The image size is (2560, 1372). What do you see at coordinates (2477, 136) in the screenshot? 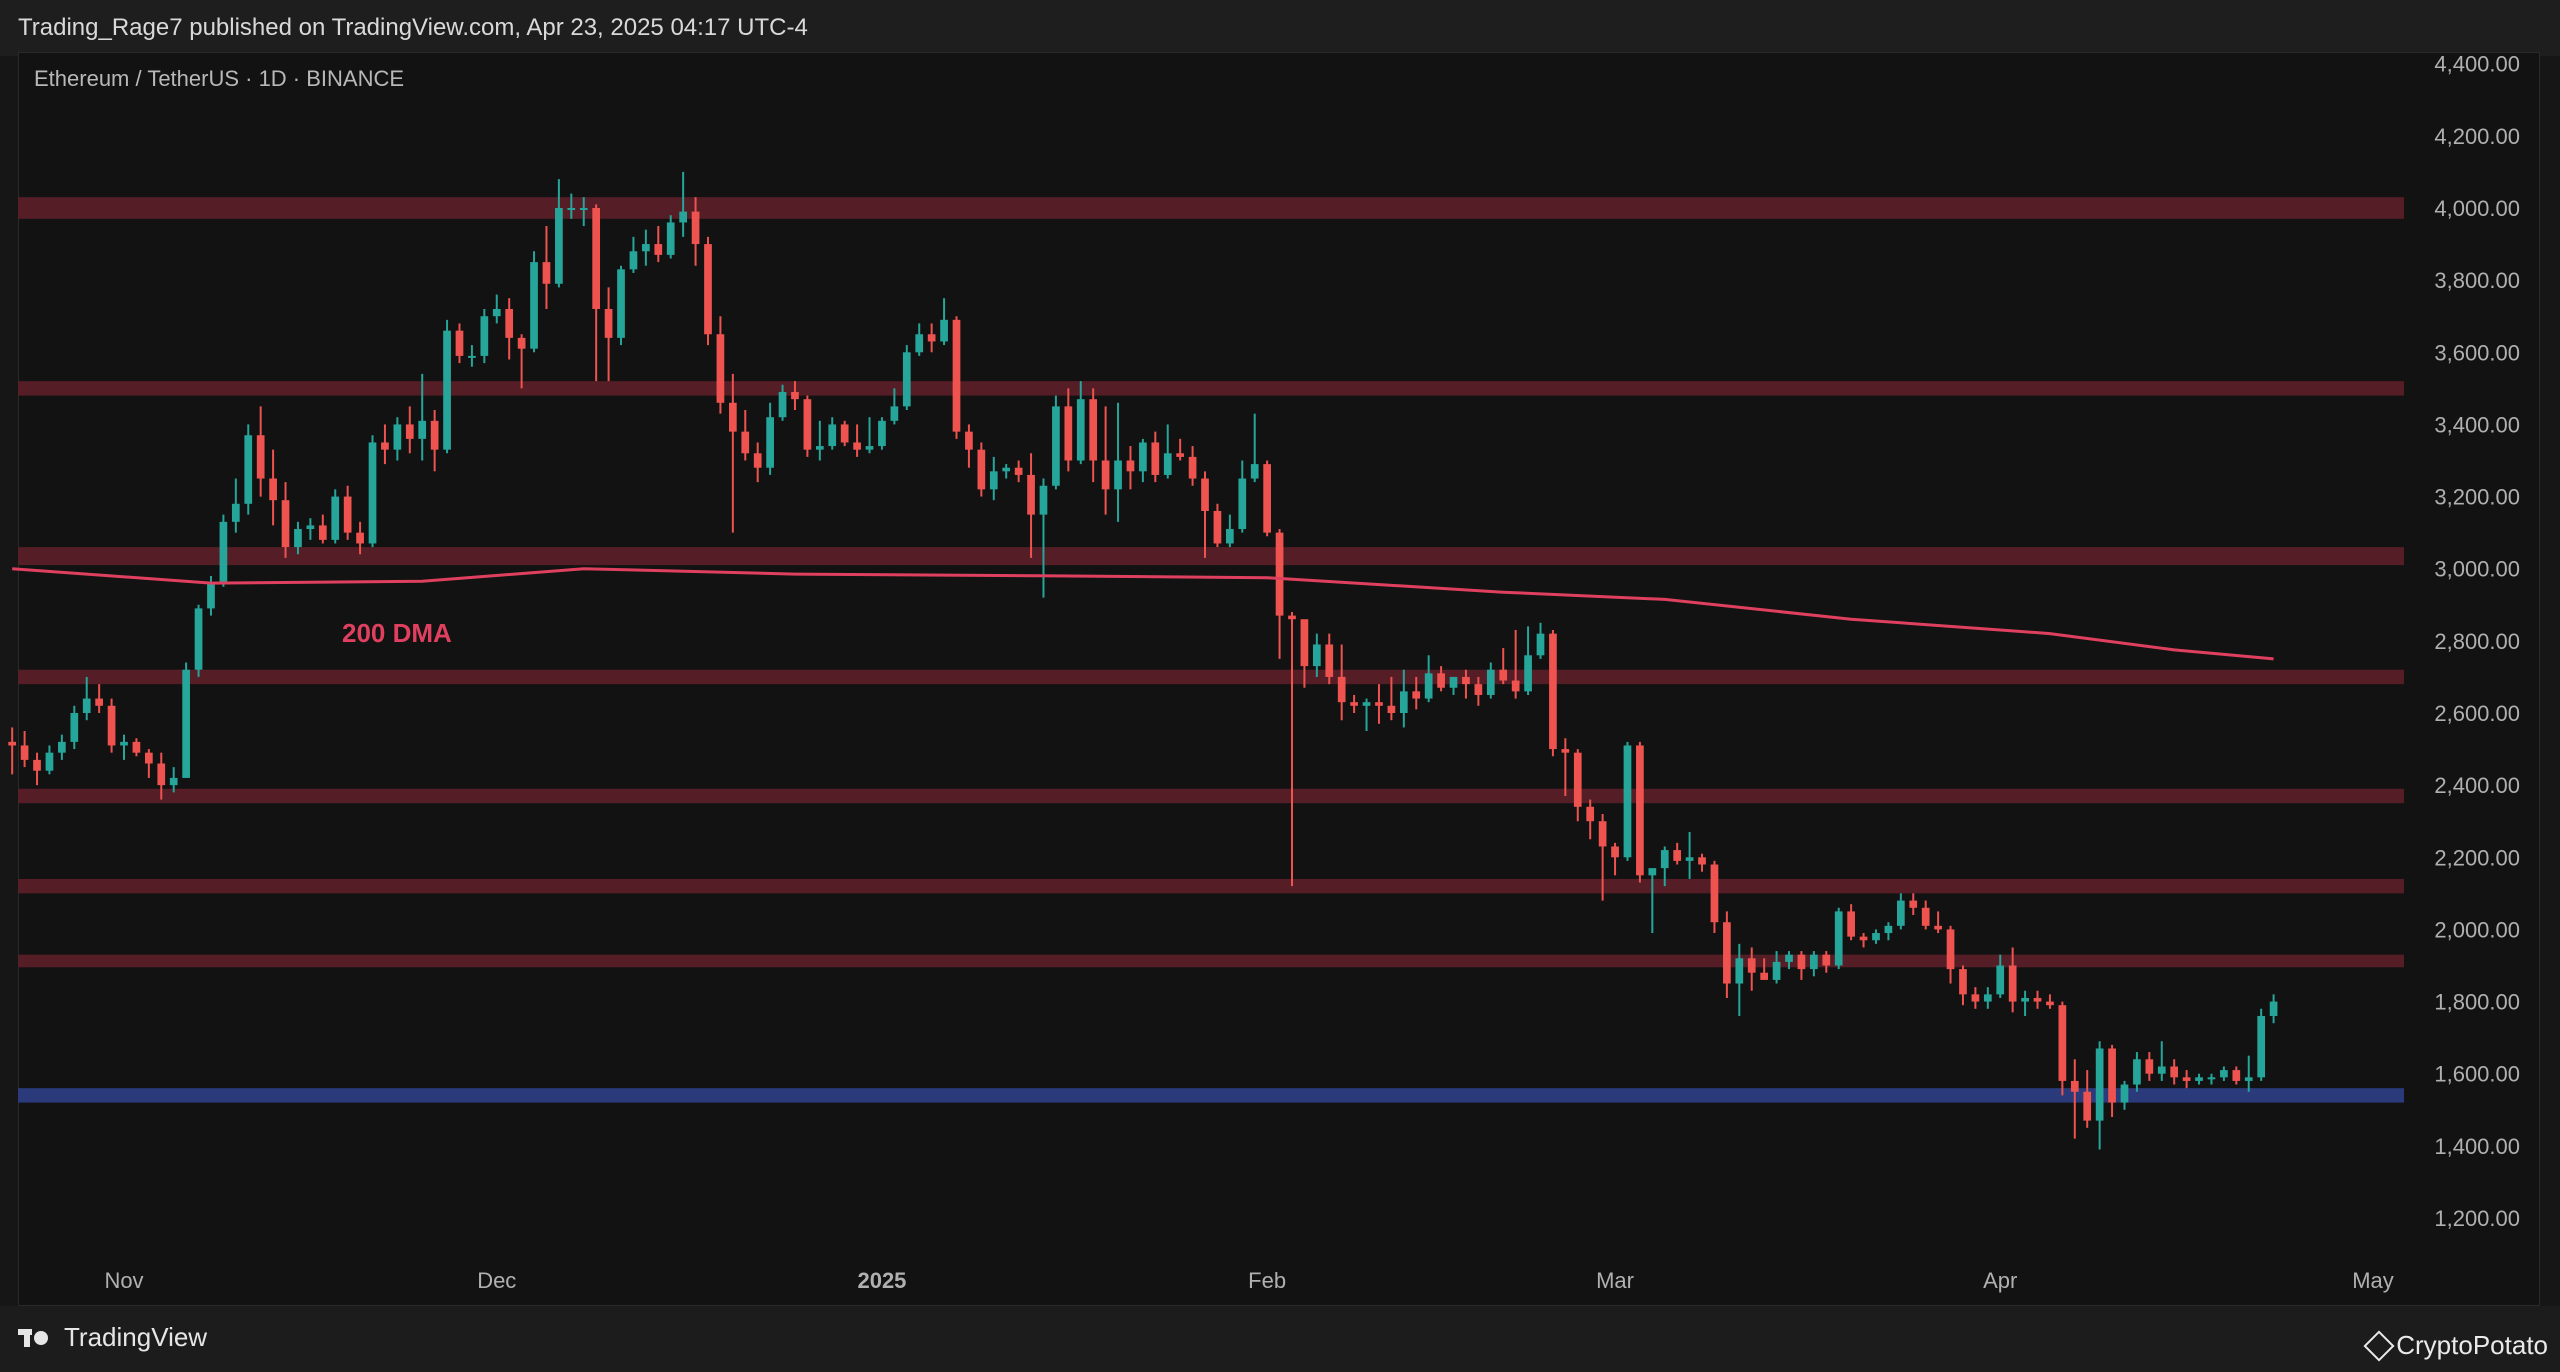
I see `y-tick-label: 4,200.00` at bounding box center [2477, 136].